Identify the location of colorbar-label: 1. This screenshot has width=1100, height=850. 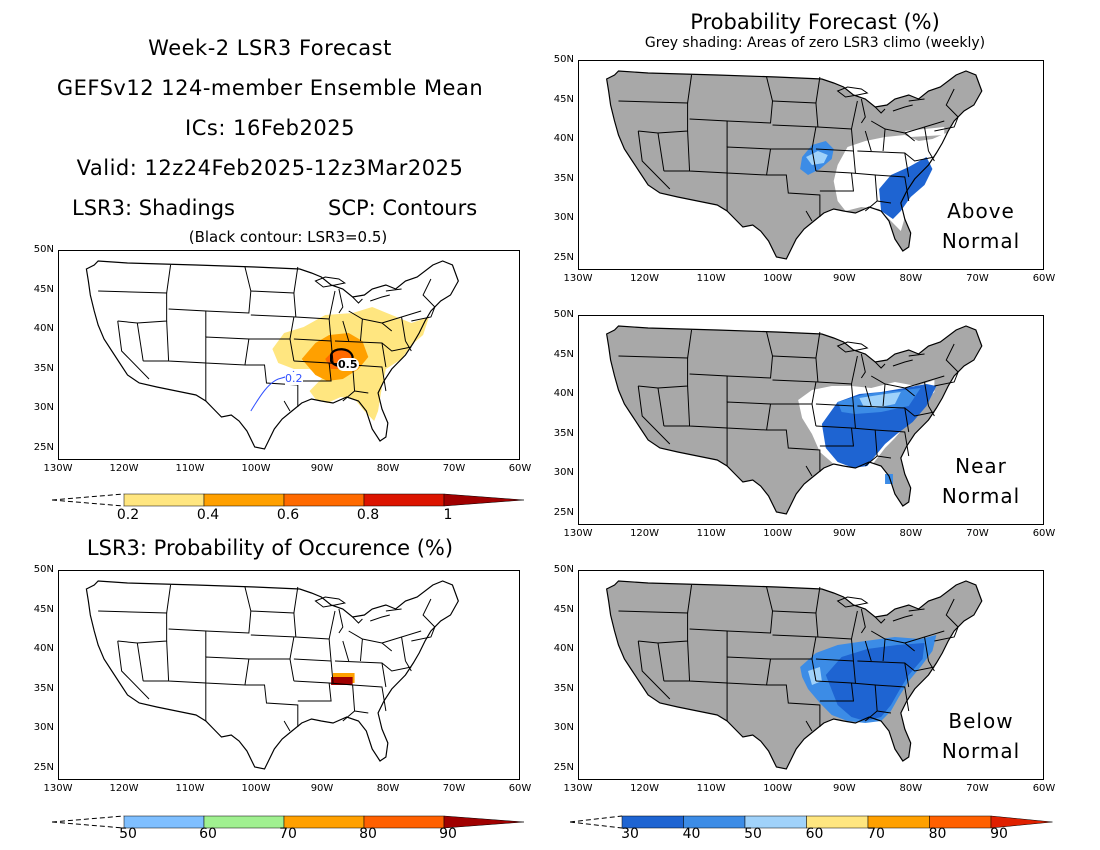
(448, 515).